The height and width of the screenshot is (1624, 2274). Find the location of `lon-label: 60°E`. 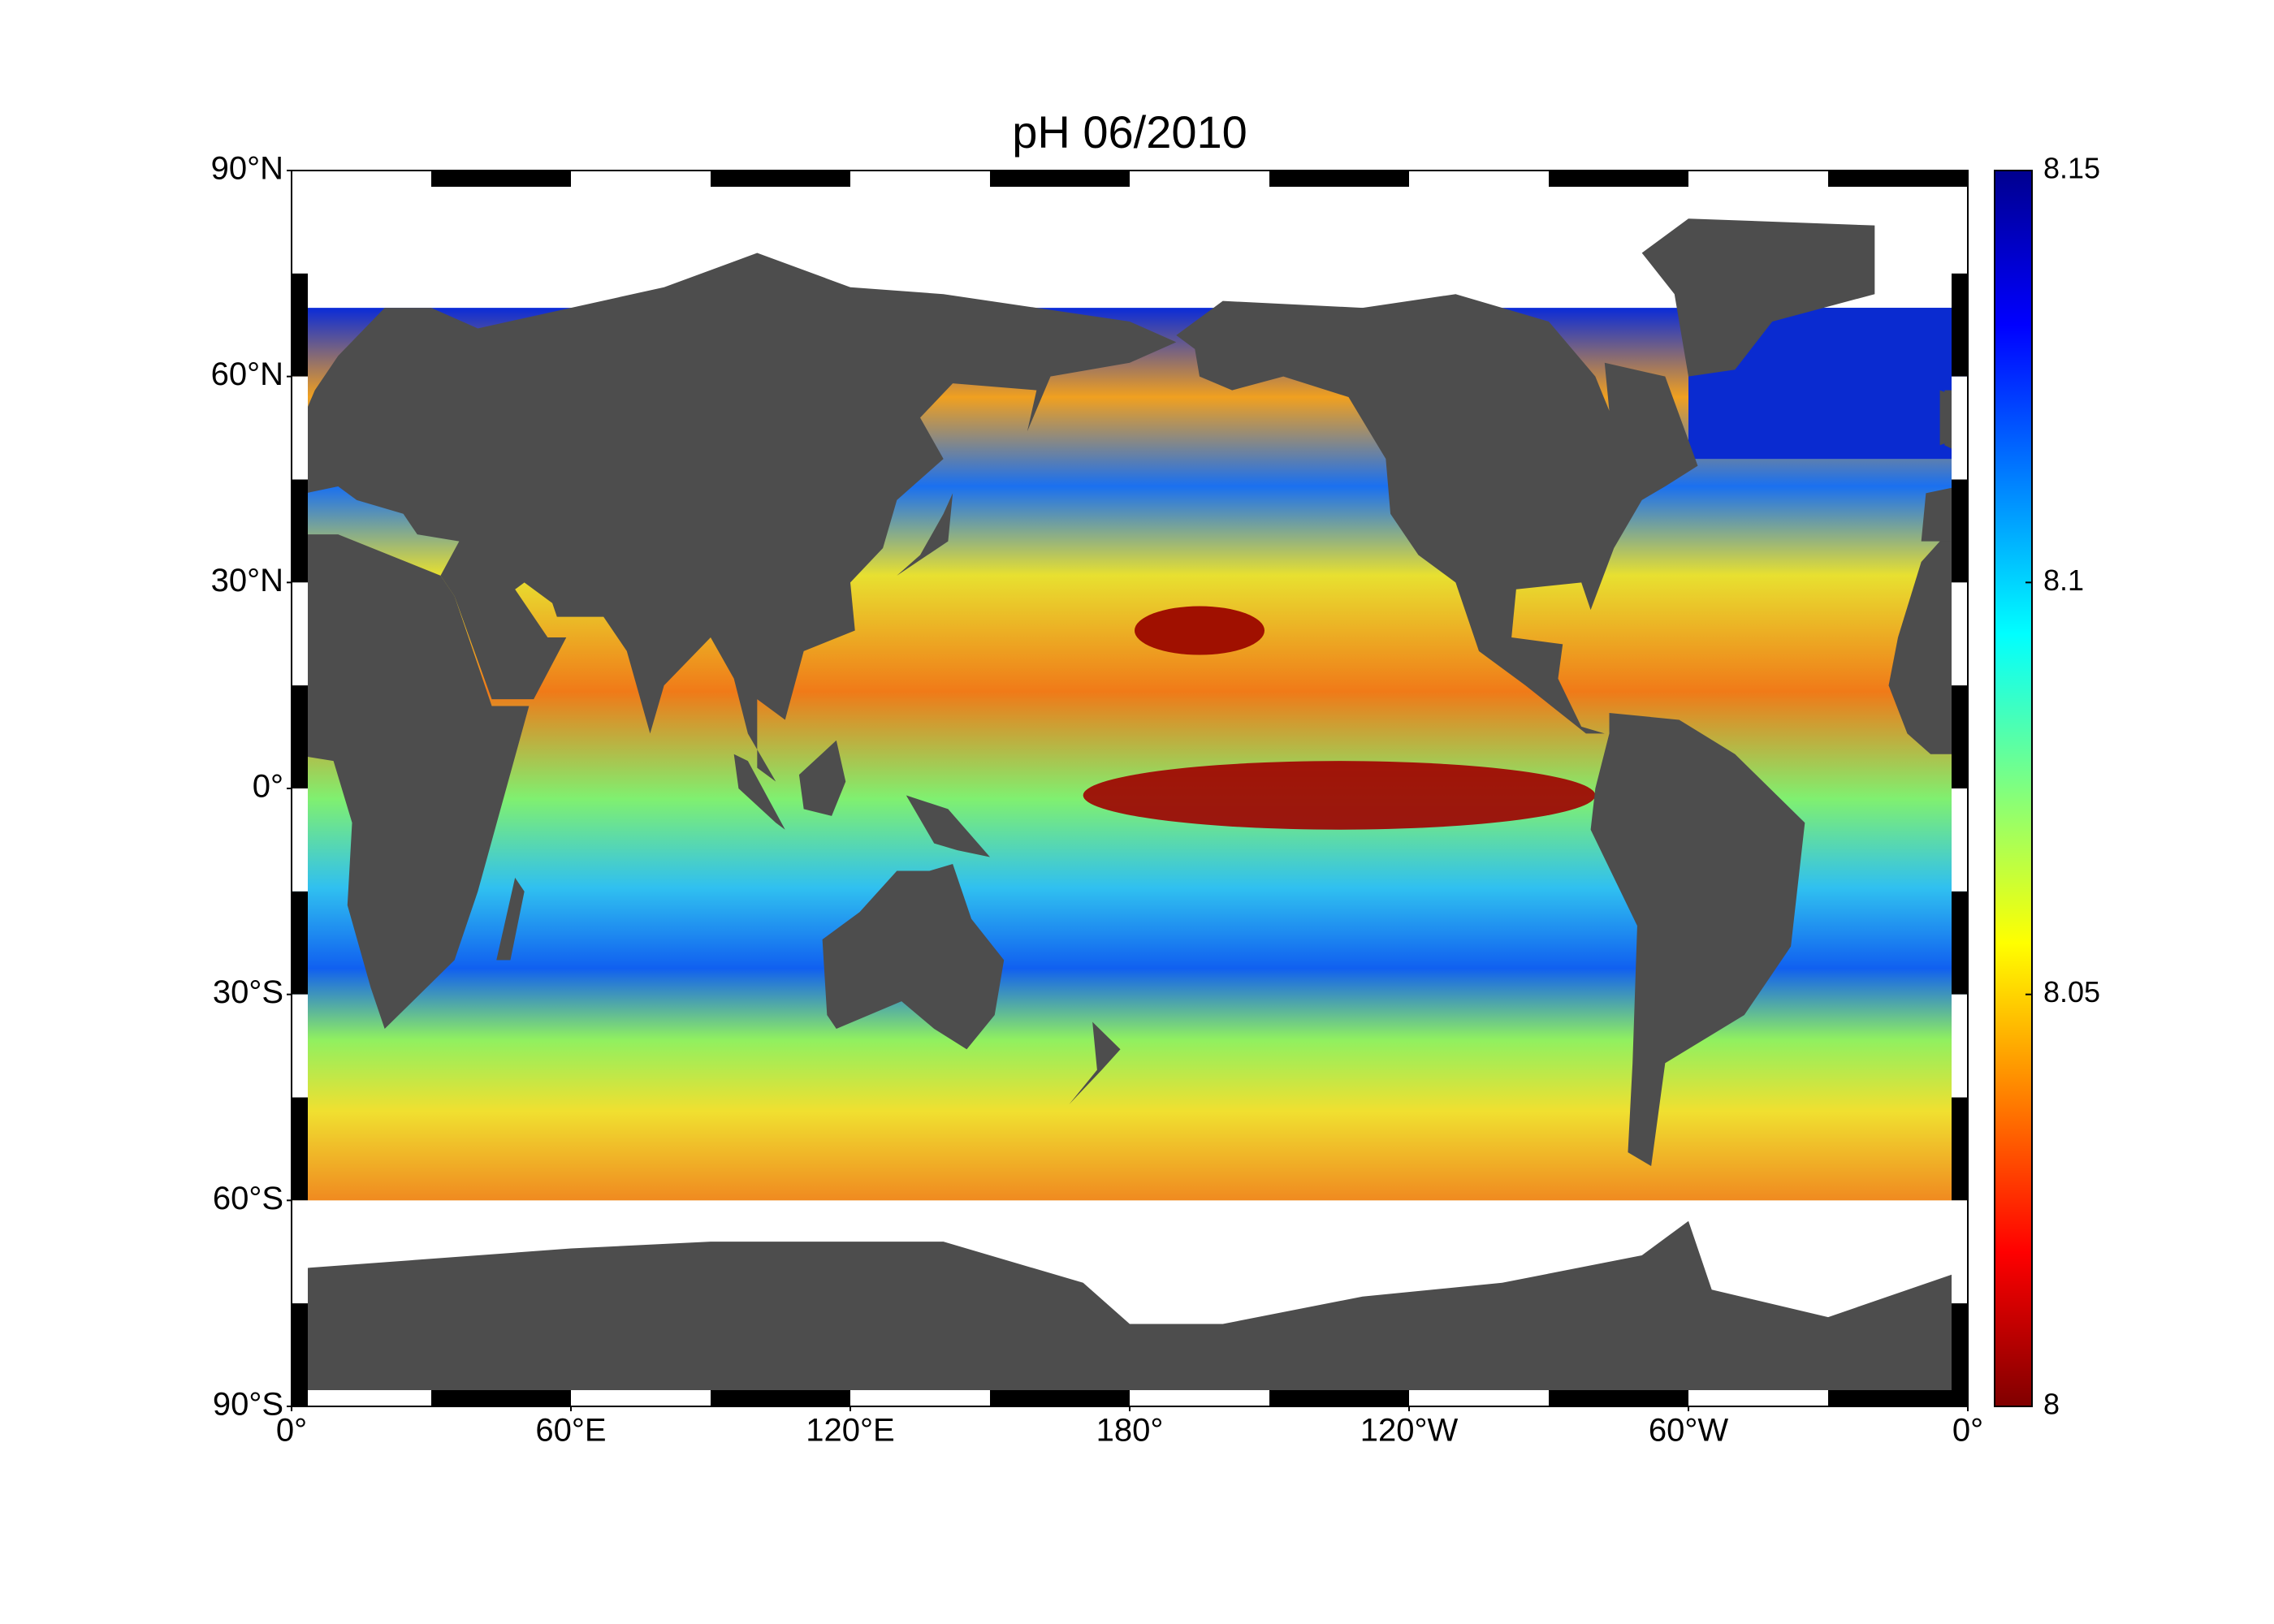

lon-label: 60°E is located at coordinates (570, 1431).